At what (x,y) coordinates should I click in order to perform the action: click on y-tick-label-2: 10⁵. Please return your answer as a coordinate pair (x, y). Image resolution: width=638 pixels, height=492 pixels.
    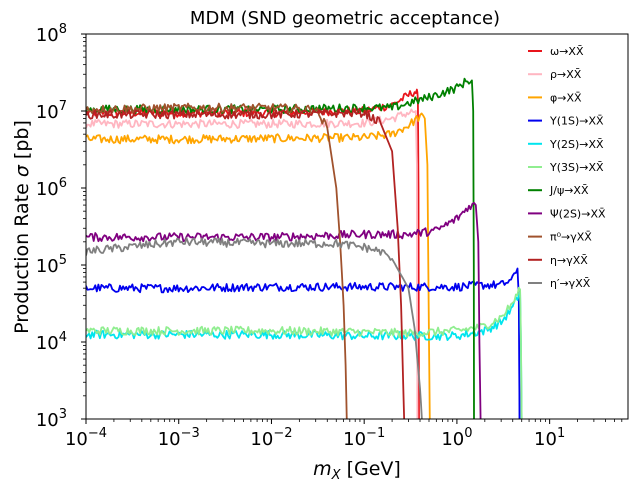
    Looking at the image, I should click on (51, 265).